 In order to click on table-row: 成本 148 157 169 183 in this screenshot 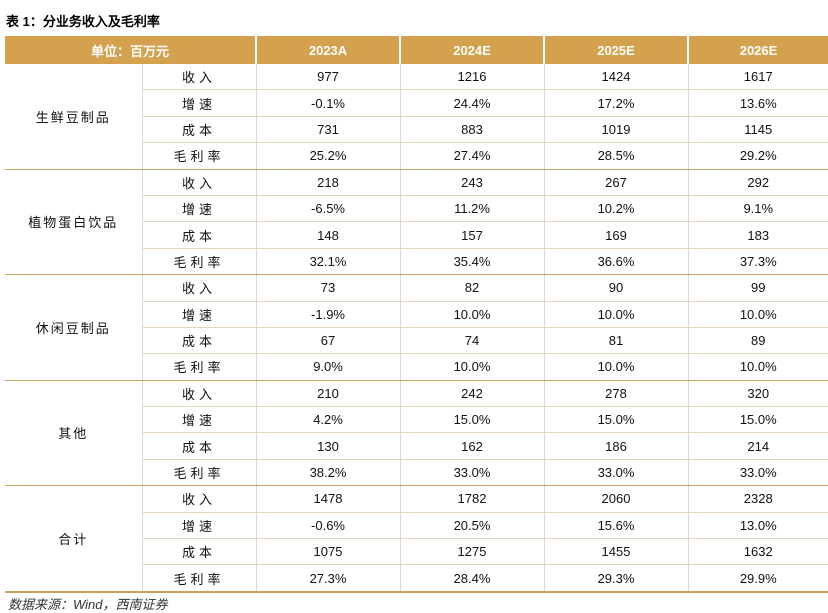, I will do `click(416, 235)`.